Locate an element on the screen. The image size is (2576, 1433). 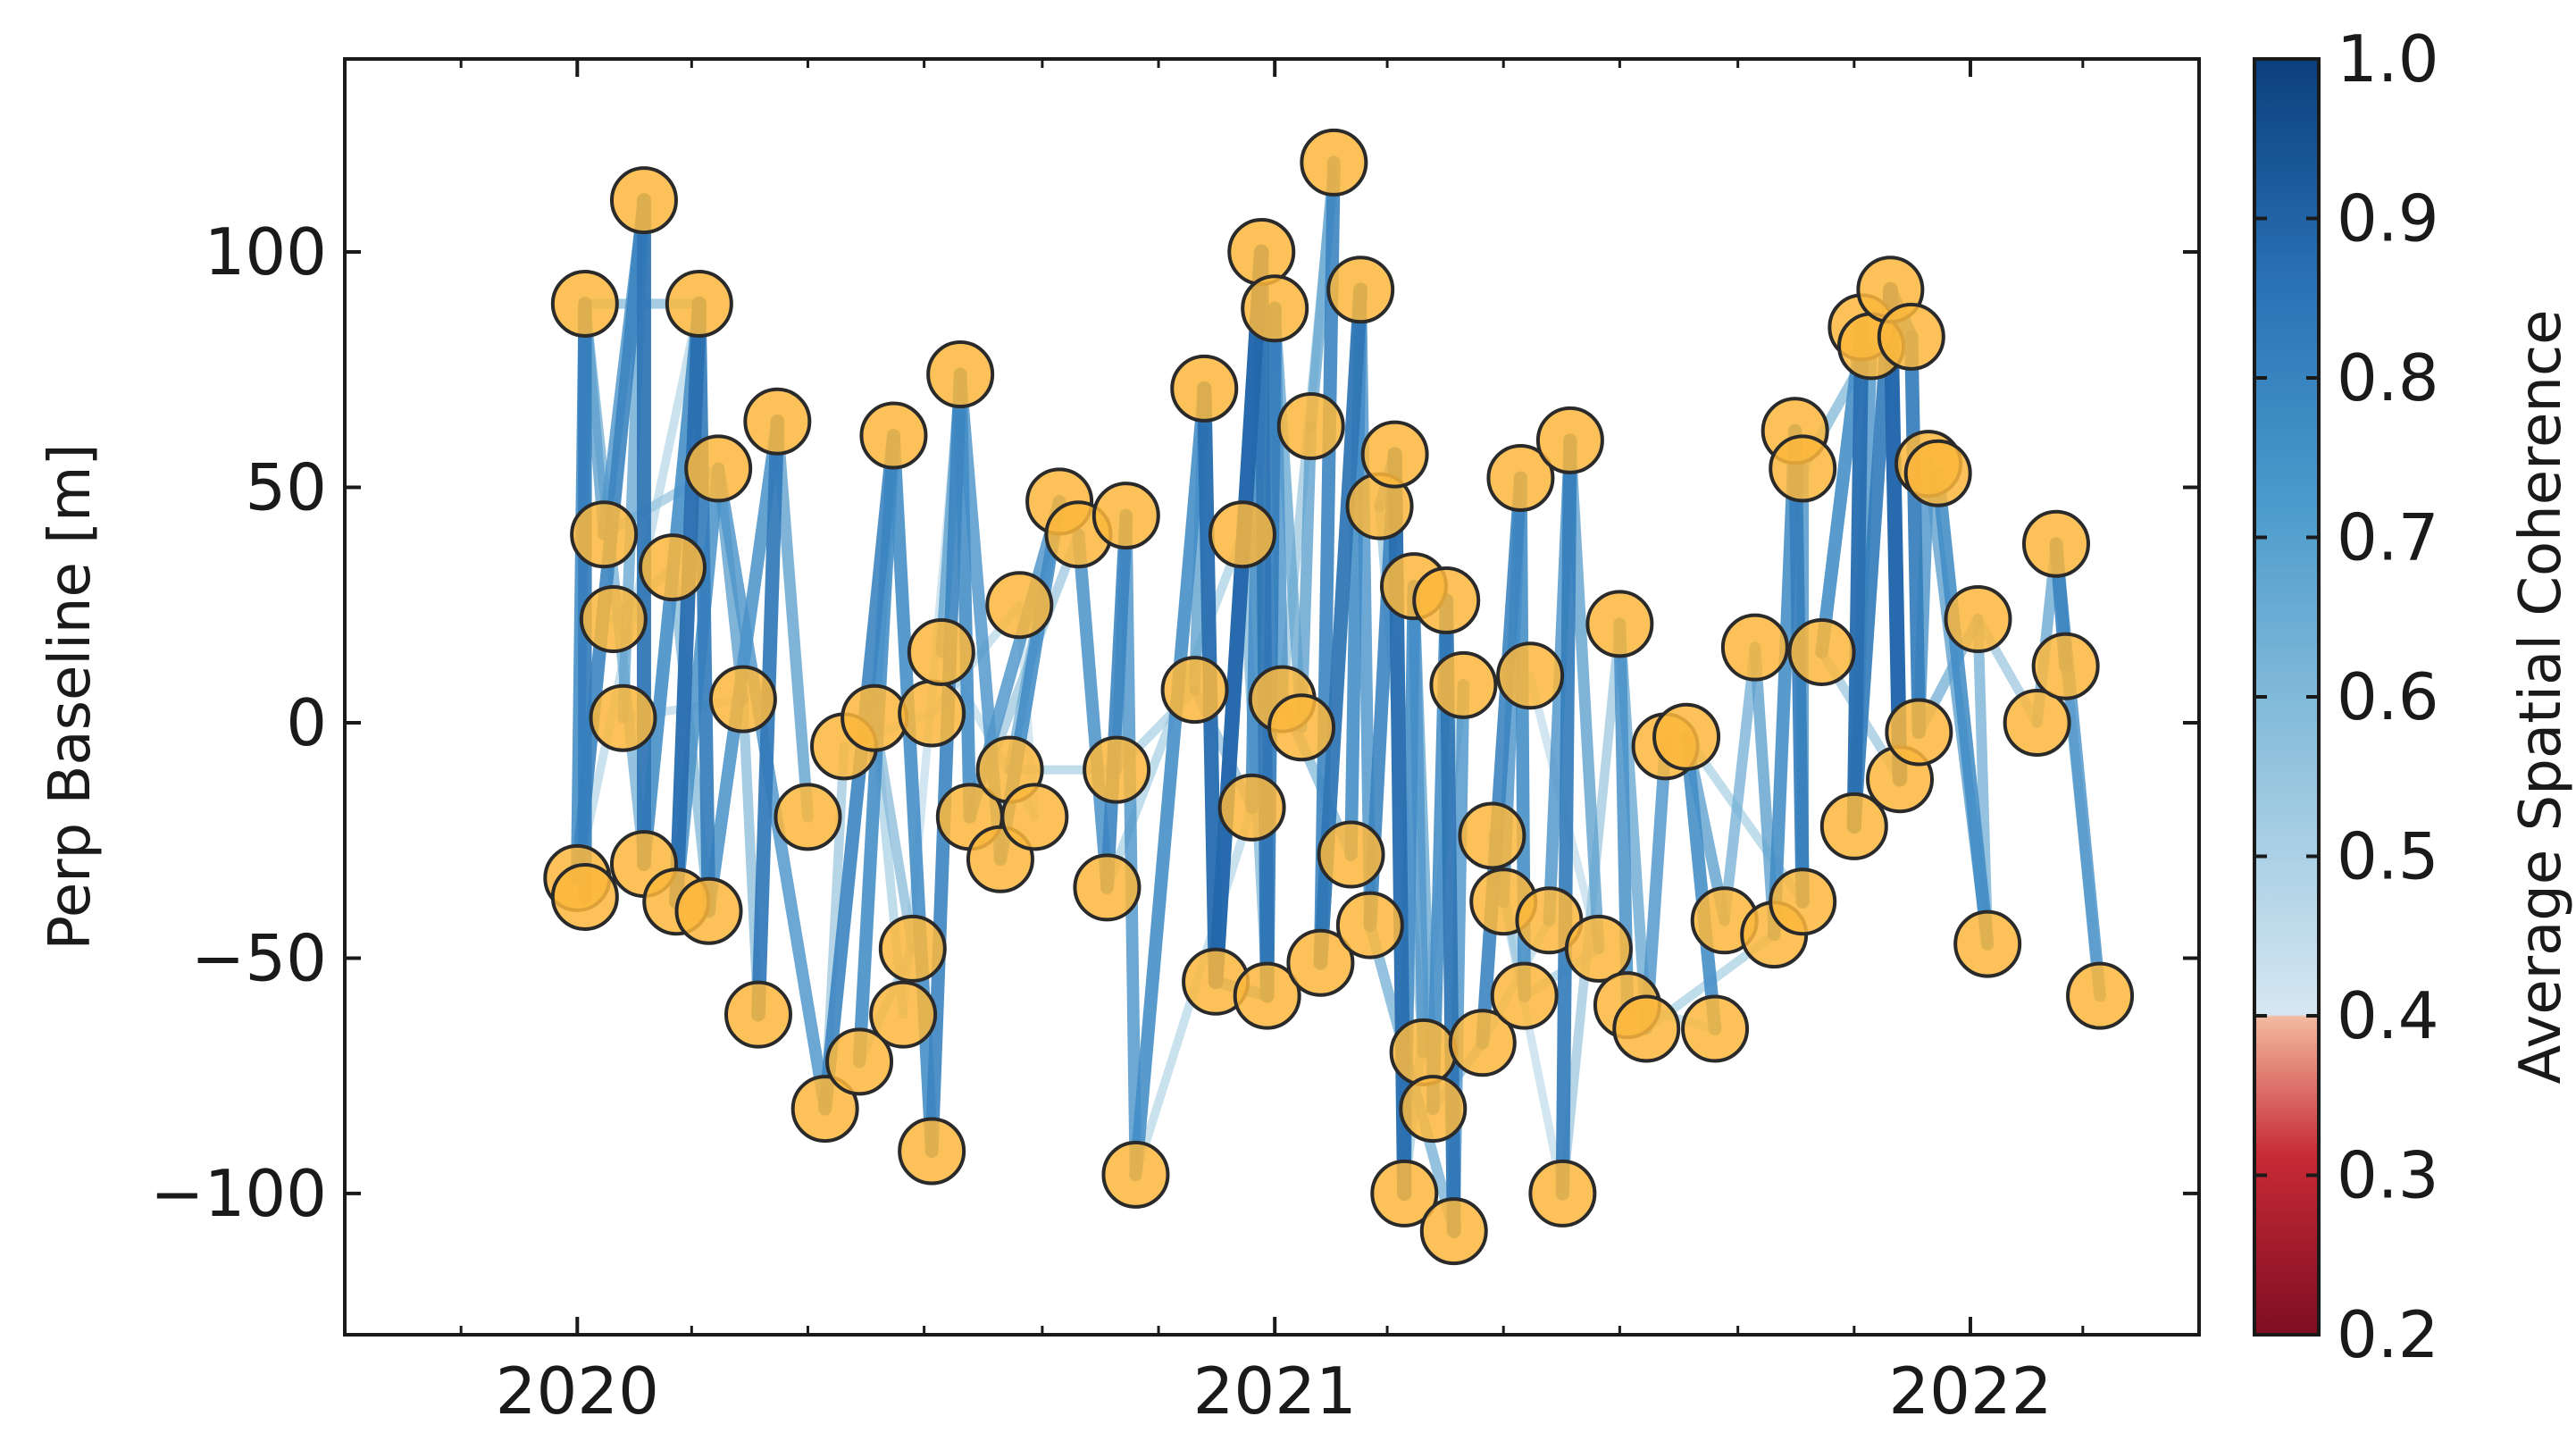
y-tick-label: −100 is located at coordinates (239, 1193).